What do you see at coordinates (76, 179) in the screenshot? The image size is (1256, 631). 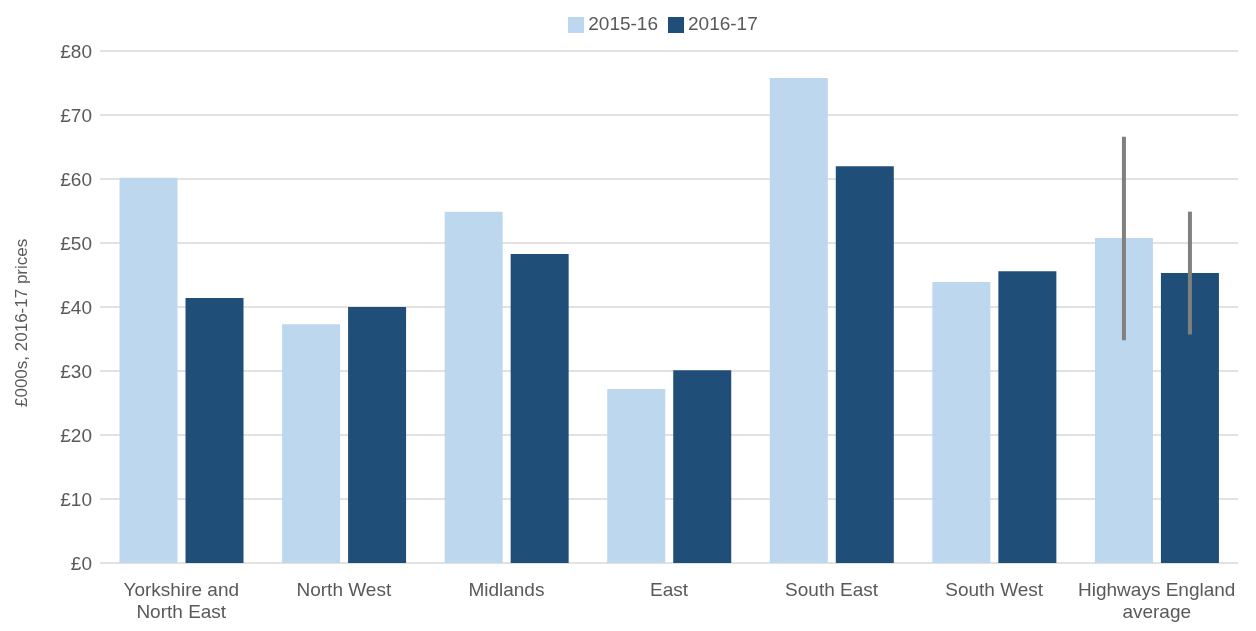 I see `y-tick-label: £60` at bounding box center [76, 179].